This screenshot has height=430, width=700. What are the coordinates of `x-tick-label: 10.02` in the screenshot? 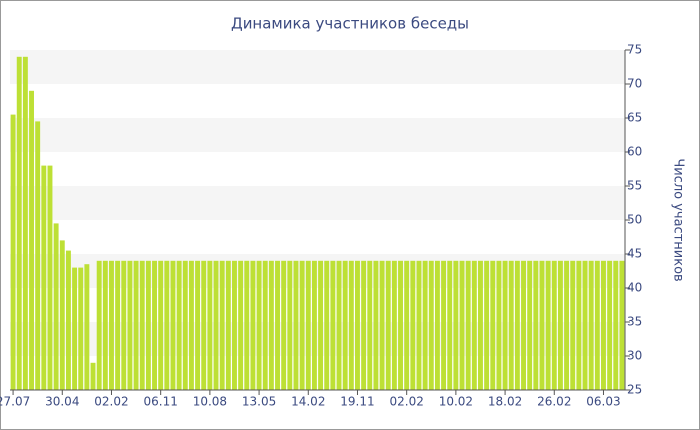 It's located at (456, 402).